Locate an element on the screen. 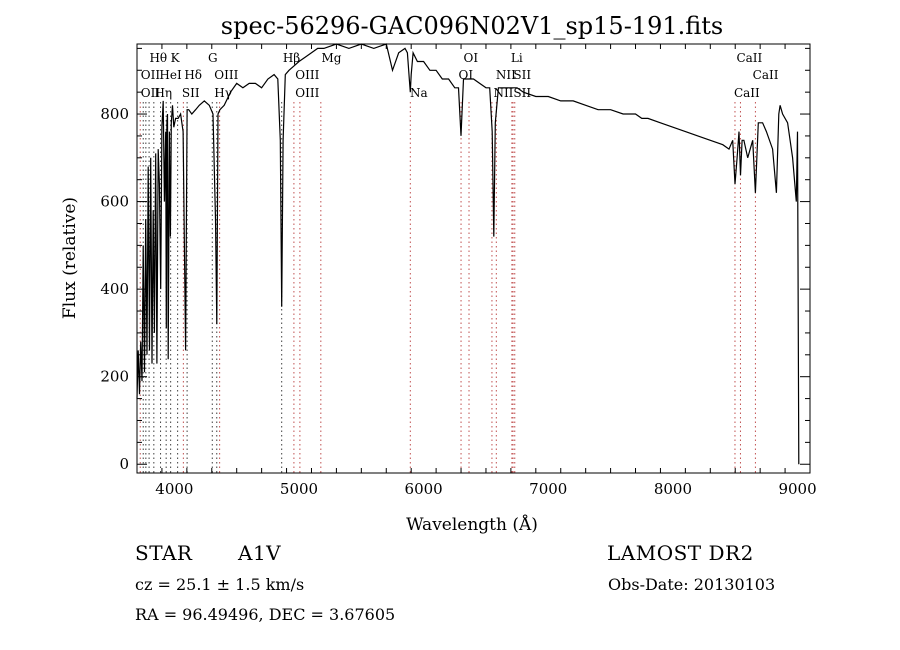  y-tick-label: 400 is located at coordinates (114, 289).